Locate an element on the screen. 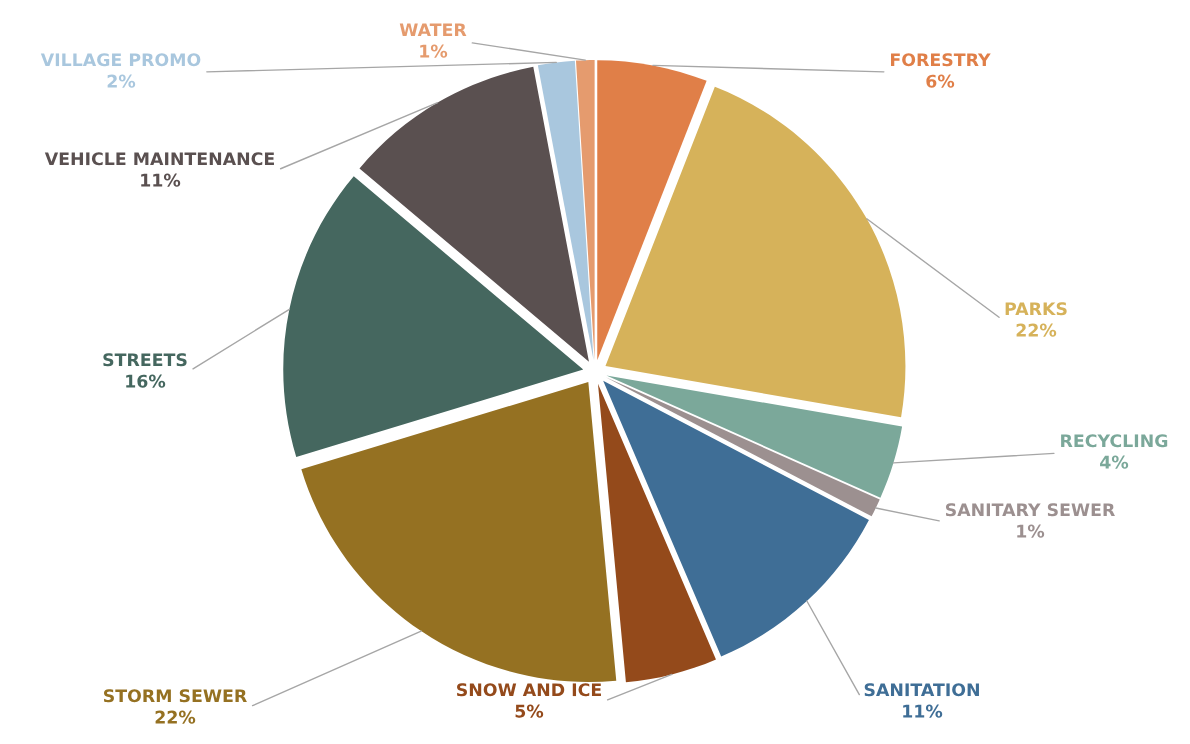 This screenshot has width=1190, height=744. slice-label: SANITARY SEWER is located at coordinates (1030, 510).